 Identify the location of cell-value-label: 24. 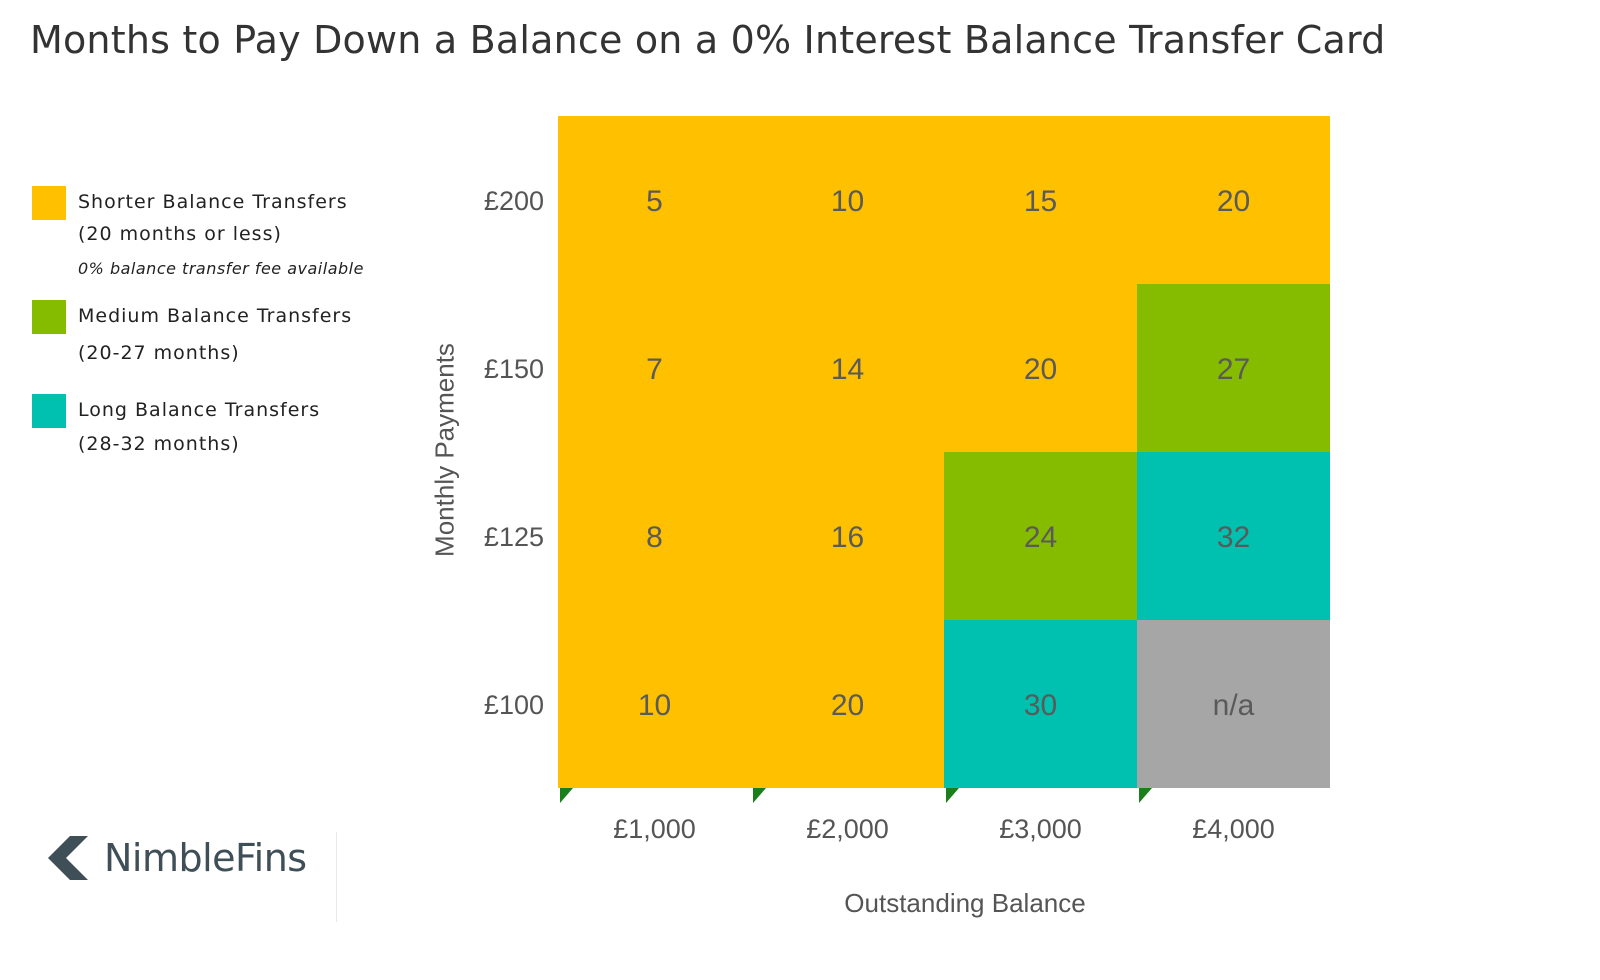
(1040, 537).